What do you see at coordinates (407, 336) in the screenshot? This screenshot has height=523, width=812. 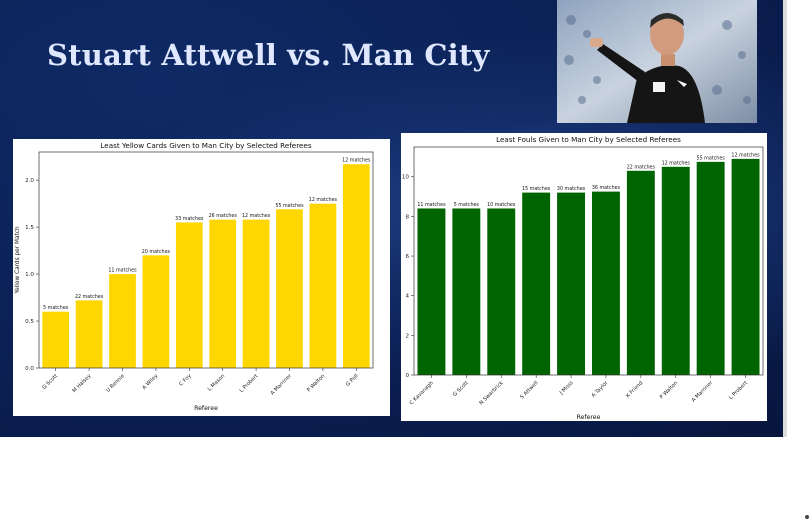 I see `y-tick-label: 2` at bounding box center [407, 336].